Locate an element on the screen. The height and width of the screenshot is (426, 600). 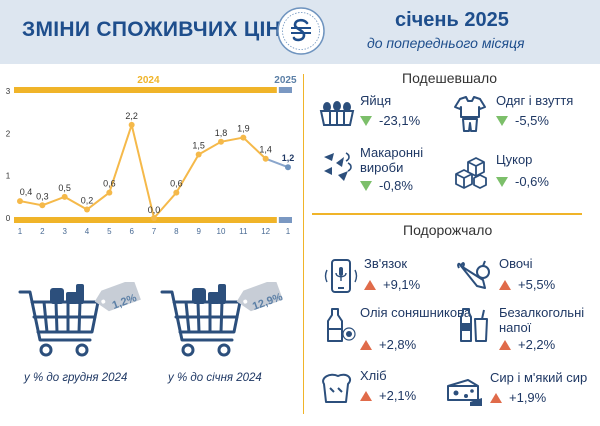
x-tick-label: 2 is located at coordinates (42, 231).